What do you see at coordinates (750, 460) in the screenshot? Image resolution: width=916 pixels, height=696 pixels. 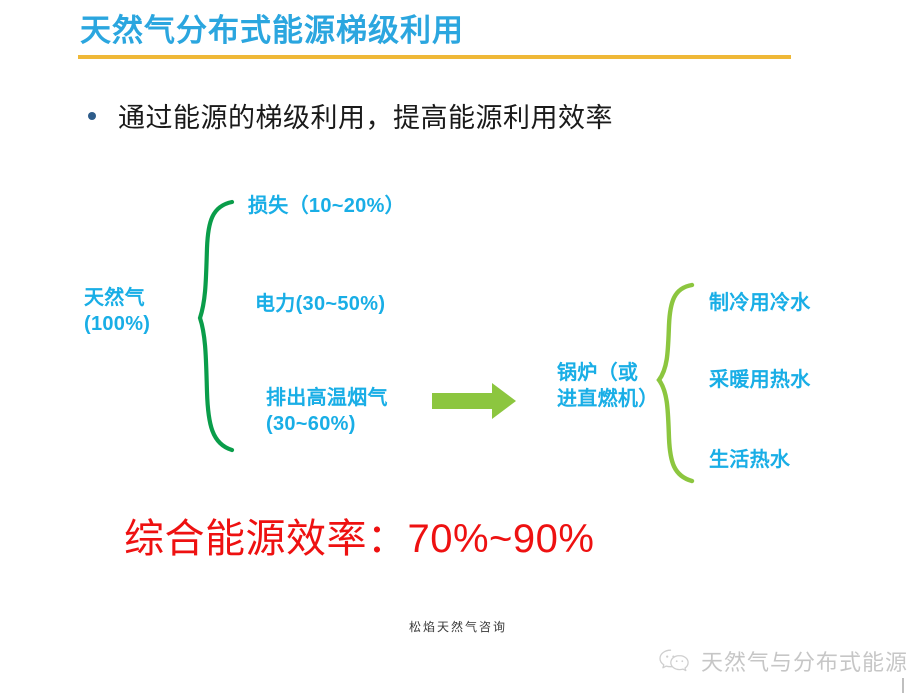 I see `diagram-label-domestic-hot-water: 生活热水` at bounding box center [750, 460].